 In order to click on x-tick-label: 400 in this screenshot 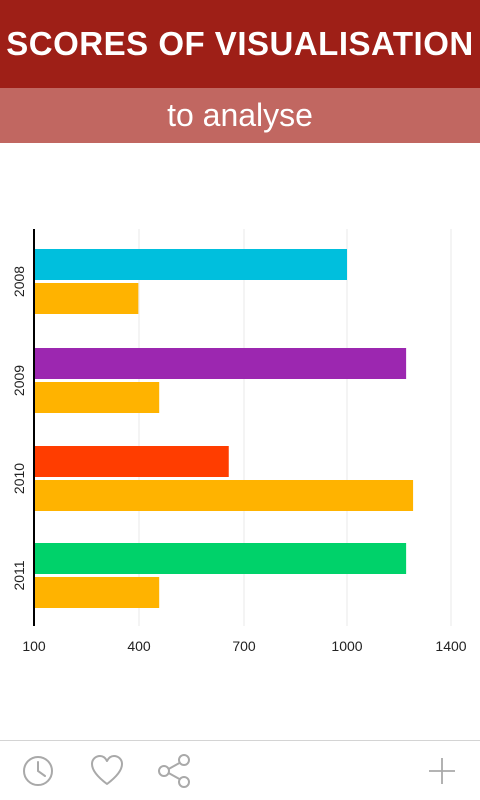, I will do `click(139, 646)`.